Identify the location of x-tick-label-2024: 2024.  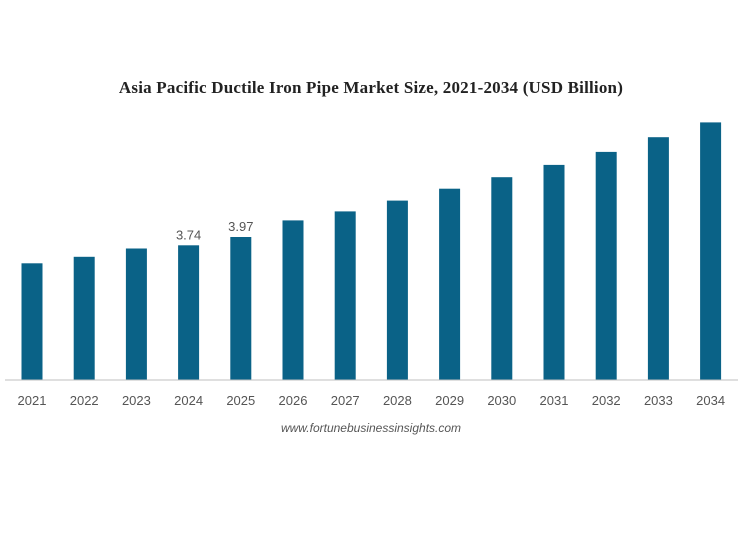
(188, 400).